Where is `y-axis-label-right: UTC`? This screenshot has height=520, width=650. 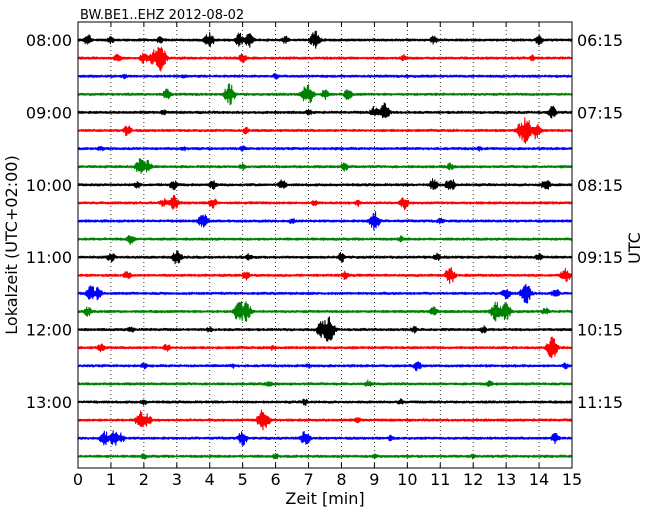 y-axis-label-right: UTC is located at coordinates (634, 248).